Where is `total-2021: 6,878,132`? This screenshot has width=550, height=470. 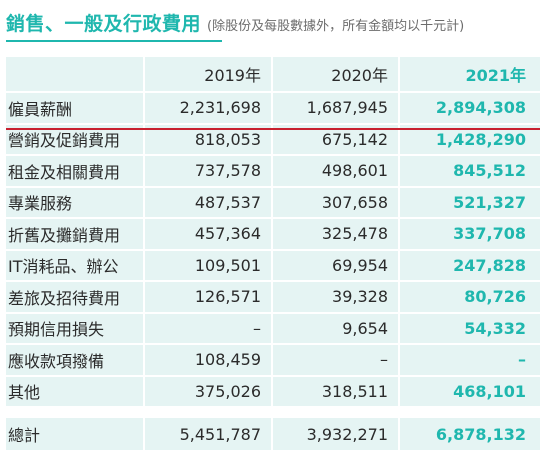
total-2021: 6,878,132 is located at coordinates (469, 434).